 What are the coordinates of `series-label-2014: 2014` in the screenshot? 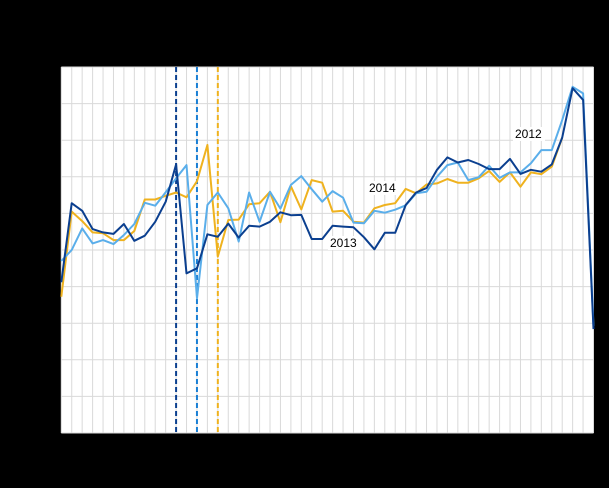 It's located at (382, 188).